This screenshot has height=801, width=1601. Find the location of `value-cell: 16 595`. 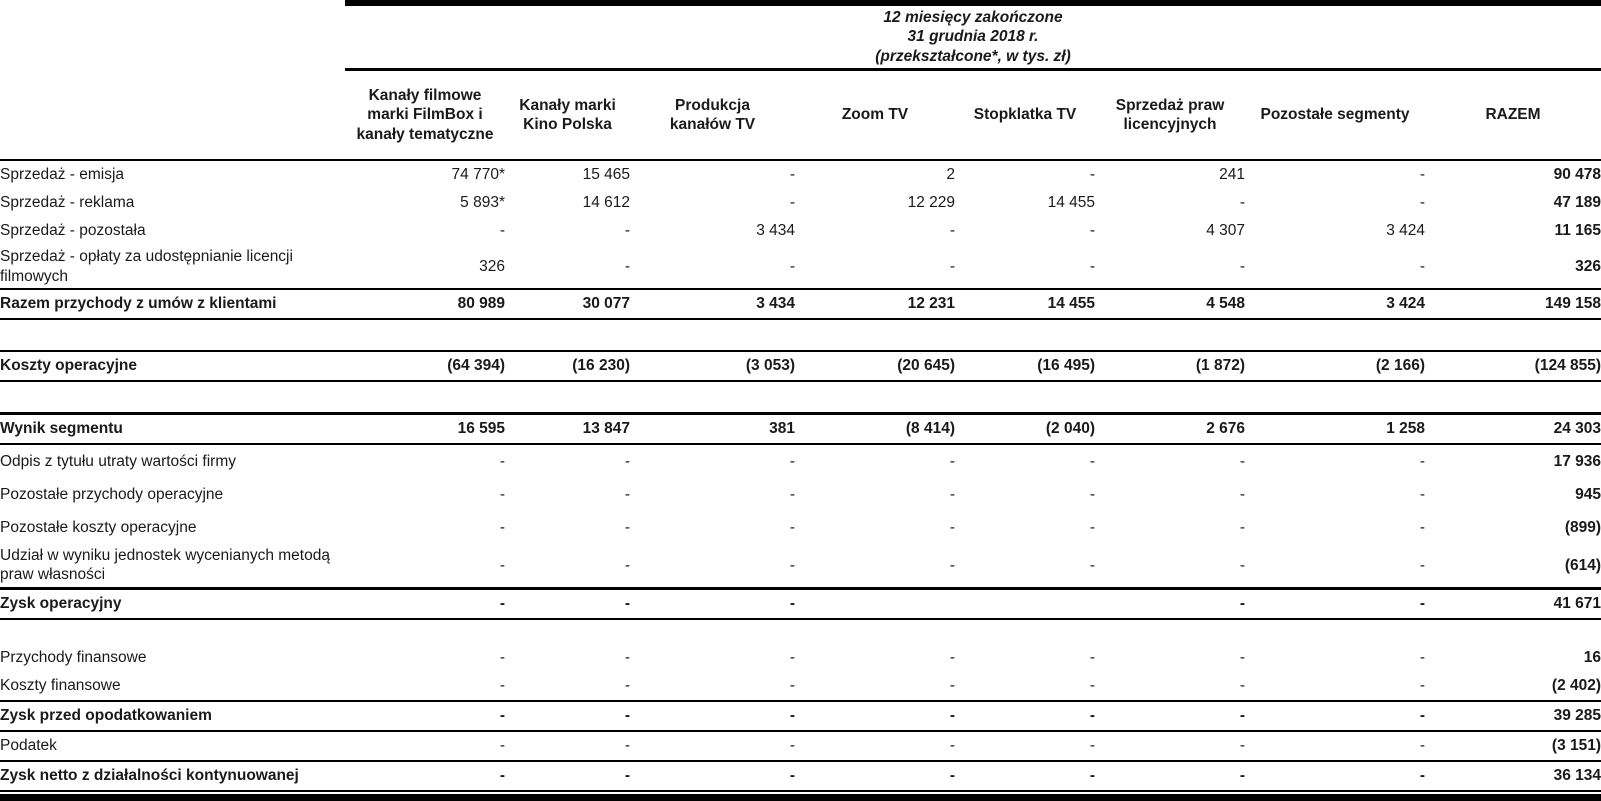

value-cell: 16 595 is located at coordinates (425, 428).